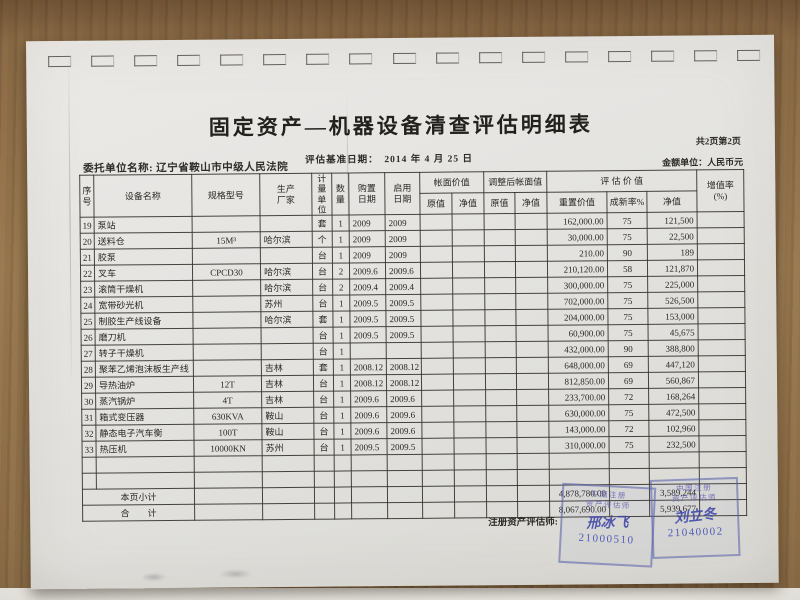 This screenshot has width=800, height=600. Describe the element at coordinates (322, 239) in the screenshot. I see `cell-unit: 个` at that location.